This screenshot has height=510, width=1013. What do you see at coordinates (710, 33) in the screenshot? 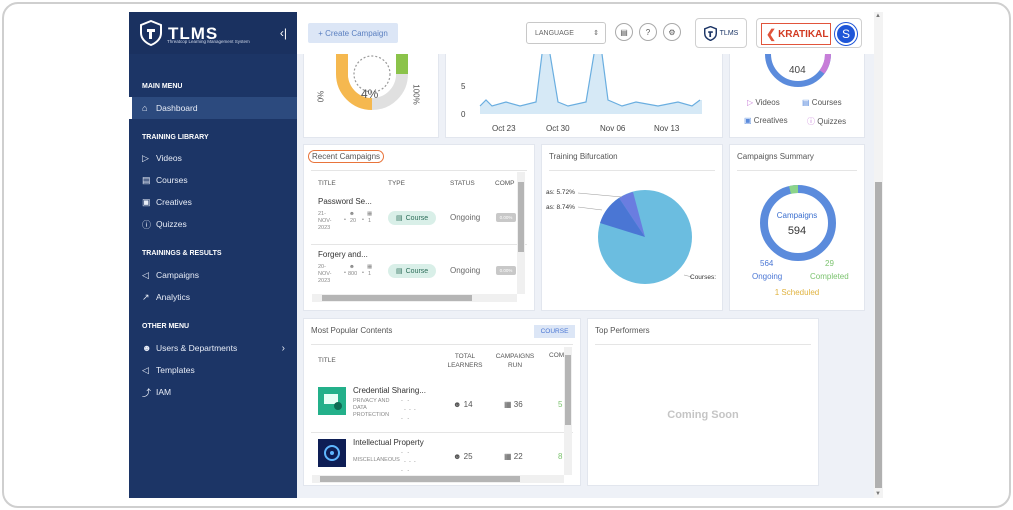
I see `tlms-logo-icon` at bounding box center [710, 33].